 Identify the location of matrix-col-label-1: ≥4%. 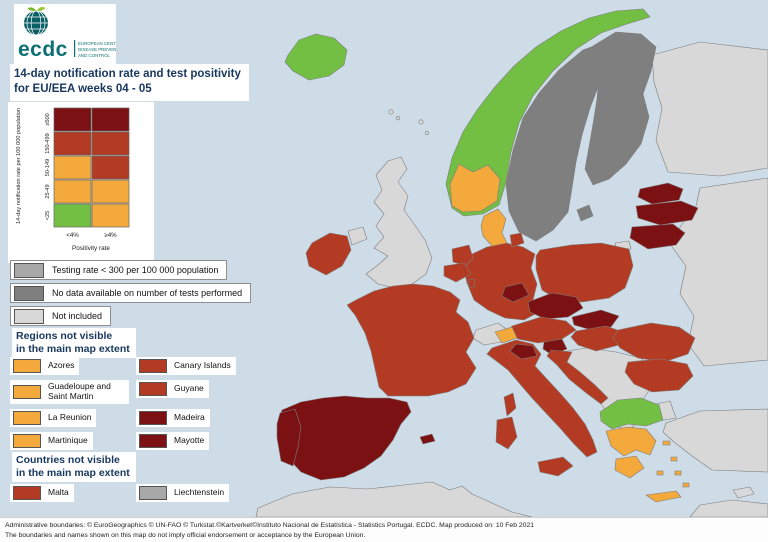
(110, 235).